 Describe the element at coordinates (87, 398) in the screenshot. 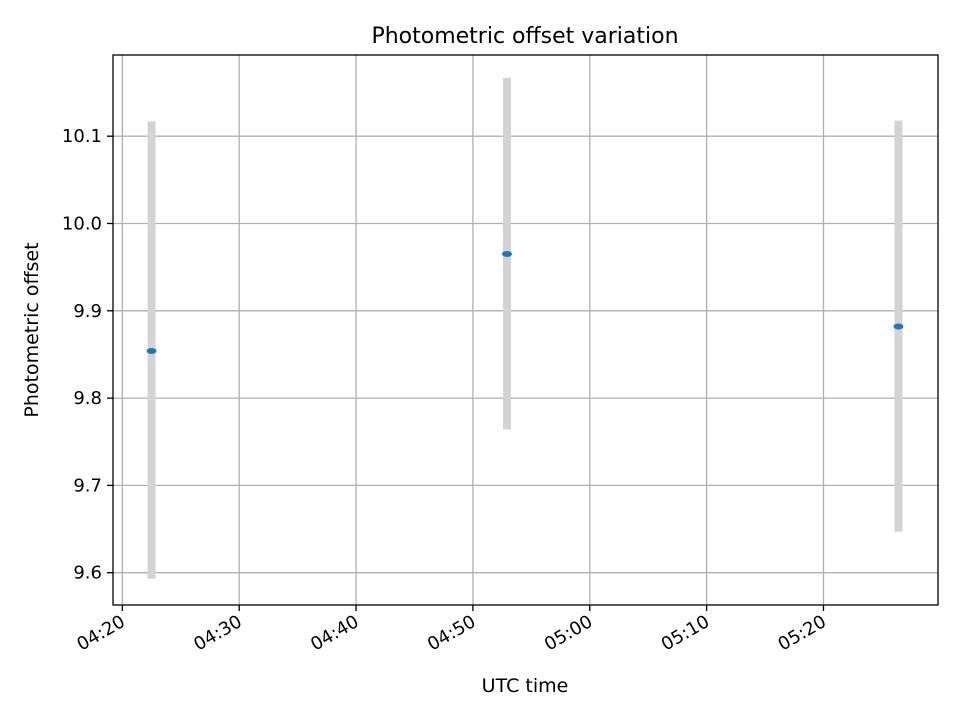

I see `y-tick-label: 9.8` at that location.